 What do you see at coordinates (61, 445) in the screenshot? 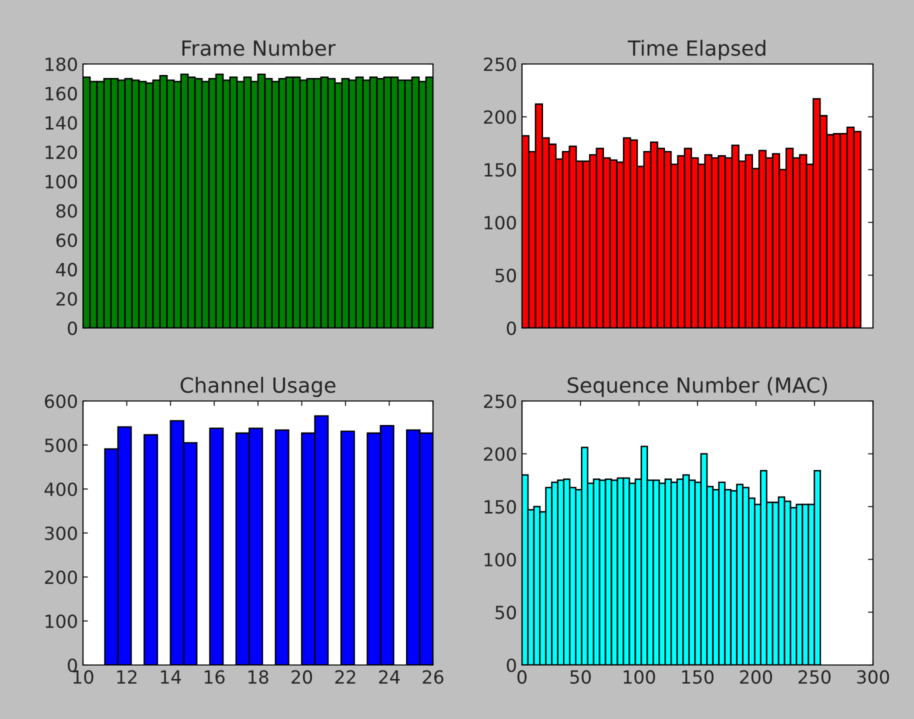
I see `y-tick-label: 500` at bounding box center [61, 445].